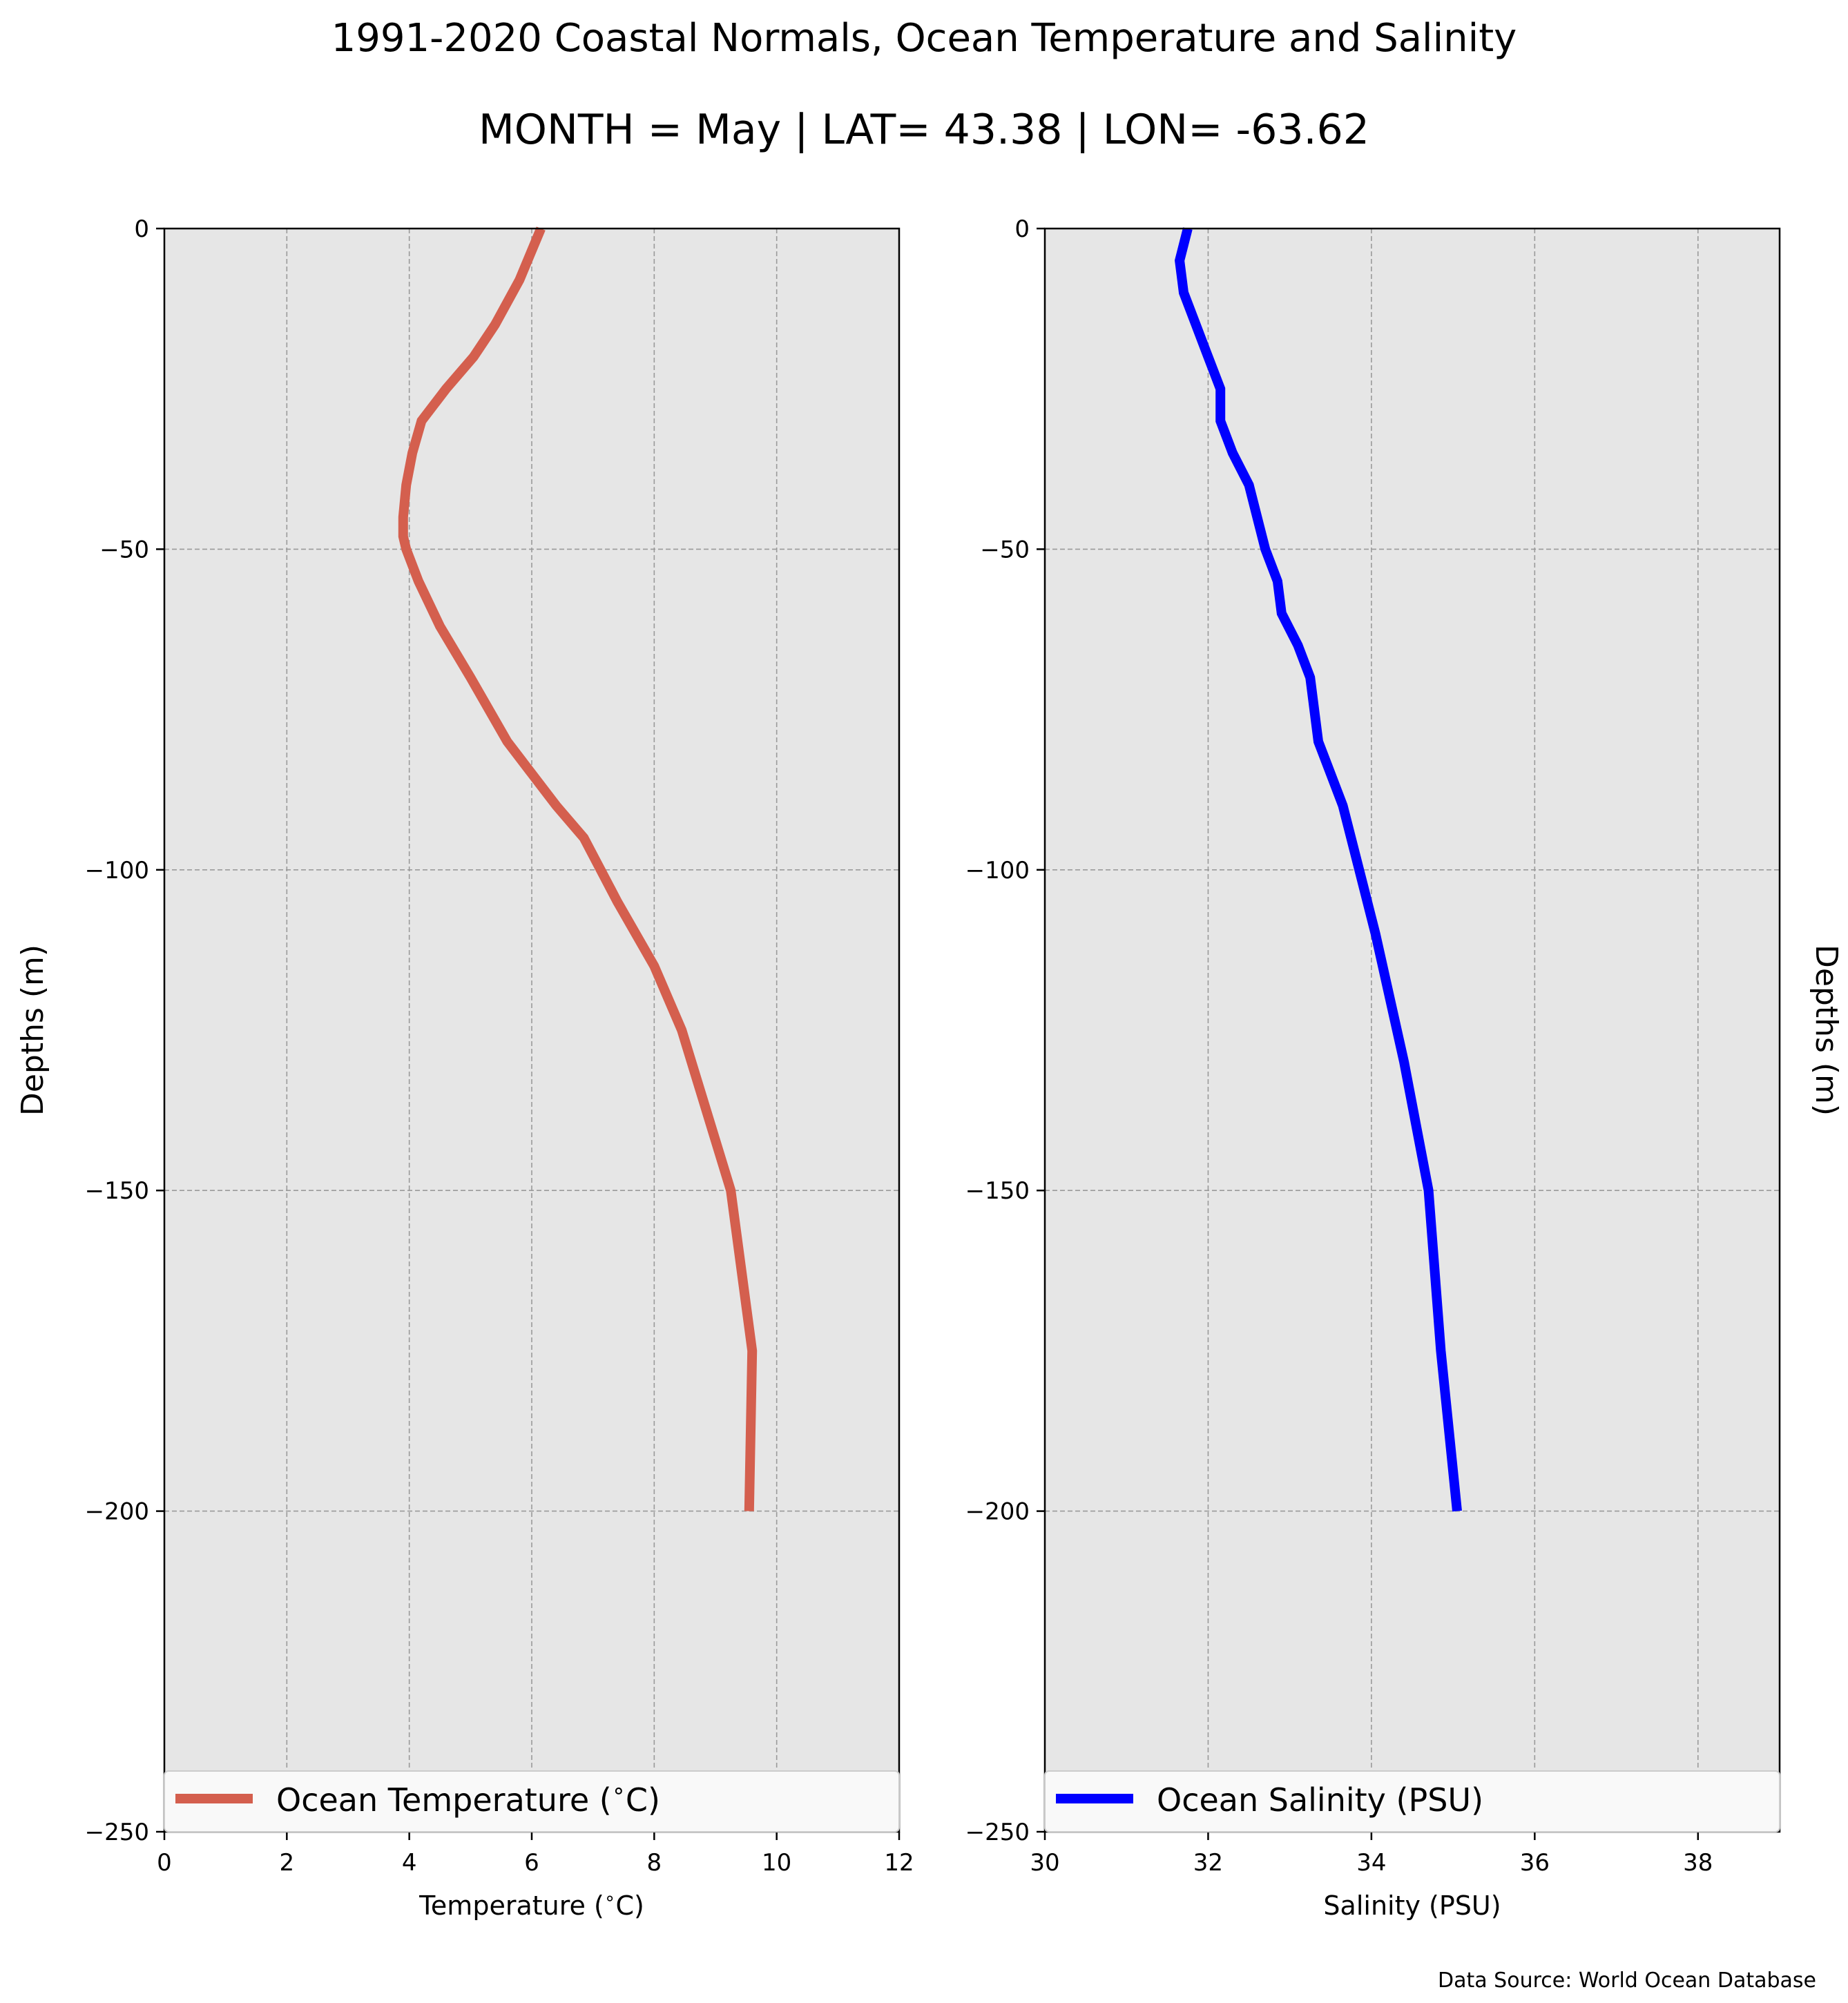 This screenshot has height=2003, width=1848. Describe the element at coordinates (1412, 1905) in the screenshot. I see `salinity-x-axis-label: Salinity (PSU)` at that location.